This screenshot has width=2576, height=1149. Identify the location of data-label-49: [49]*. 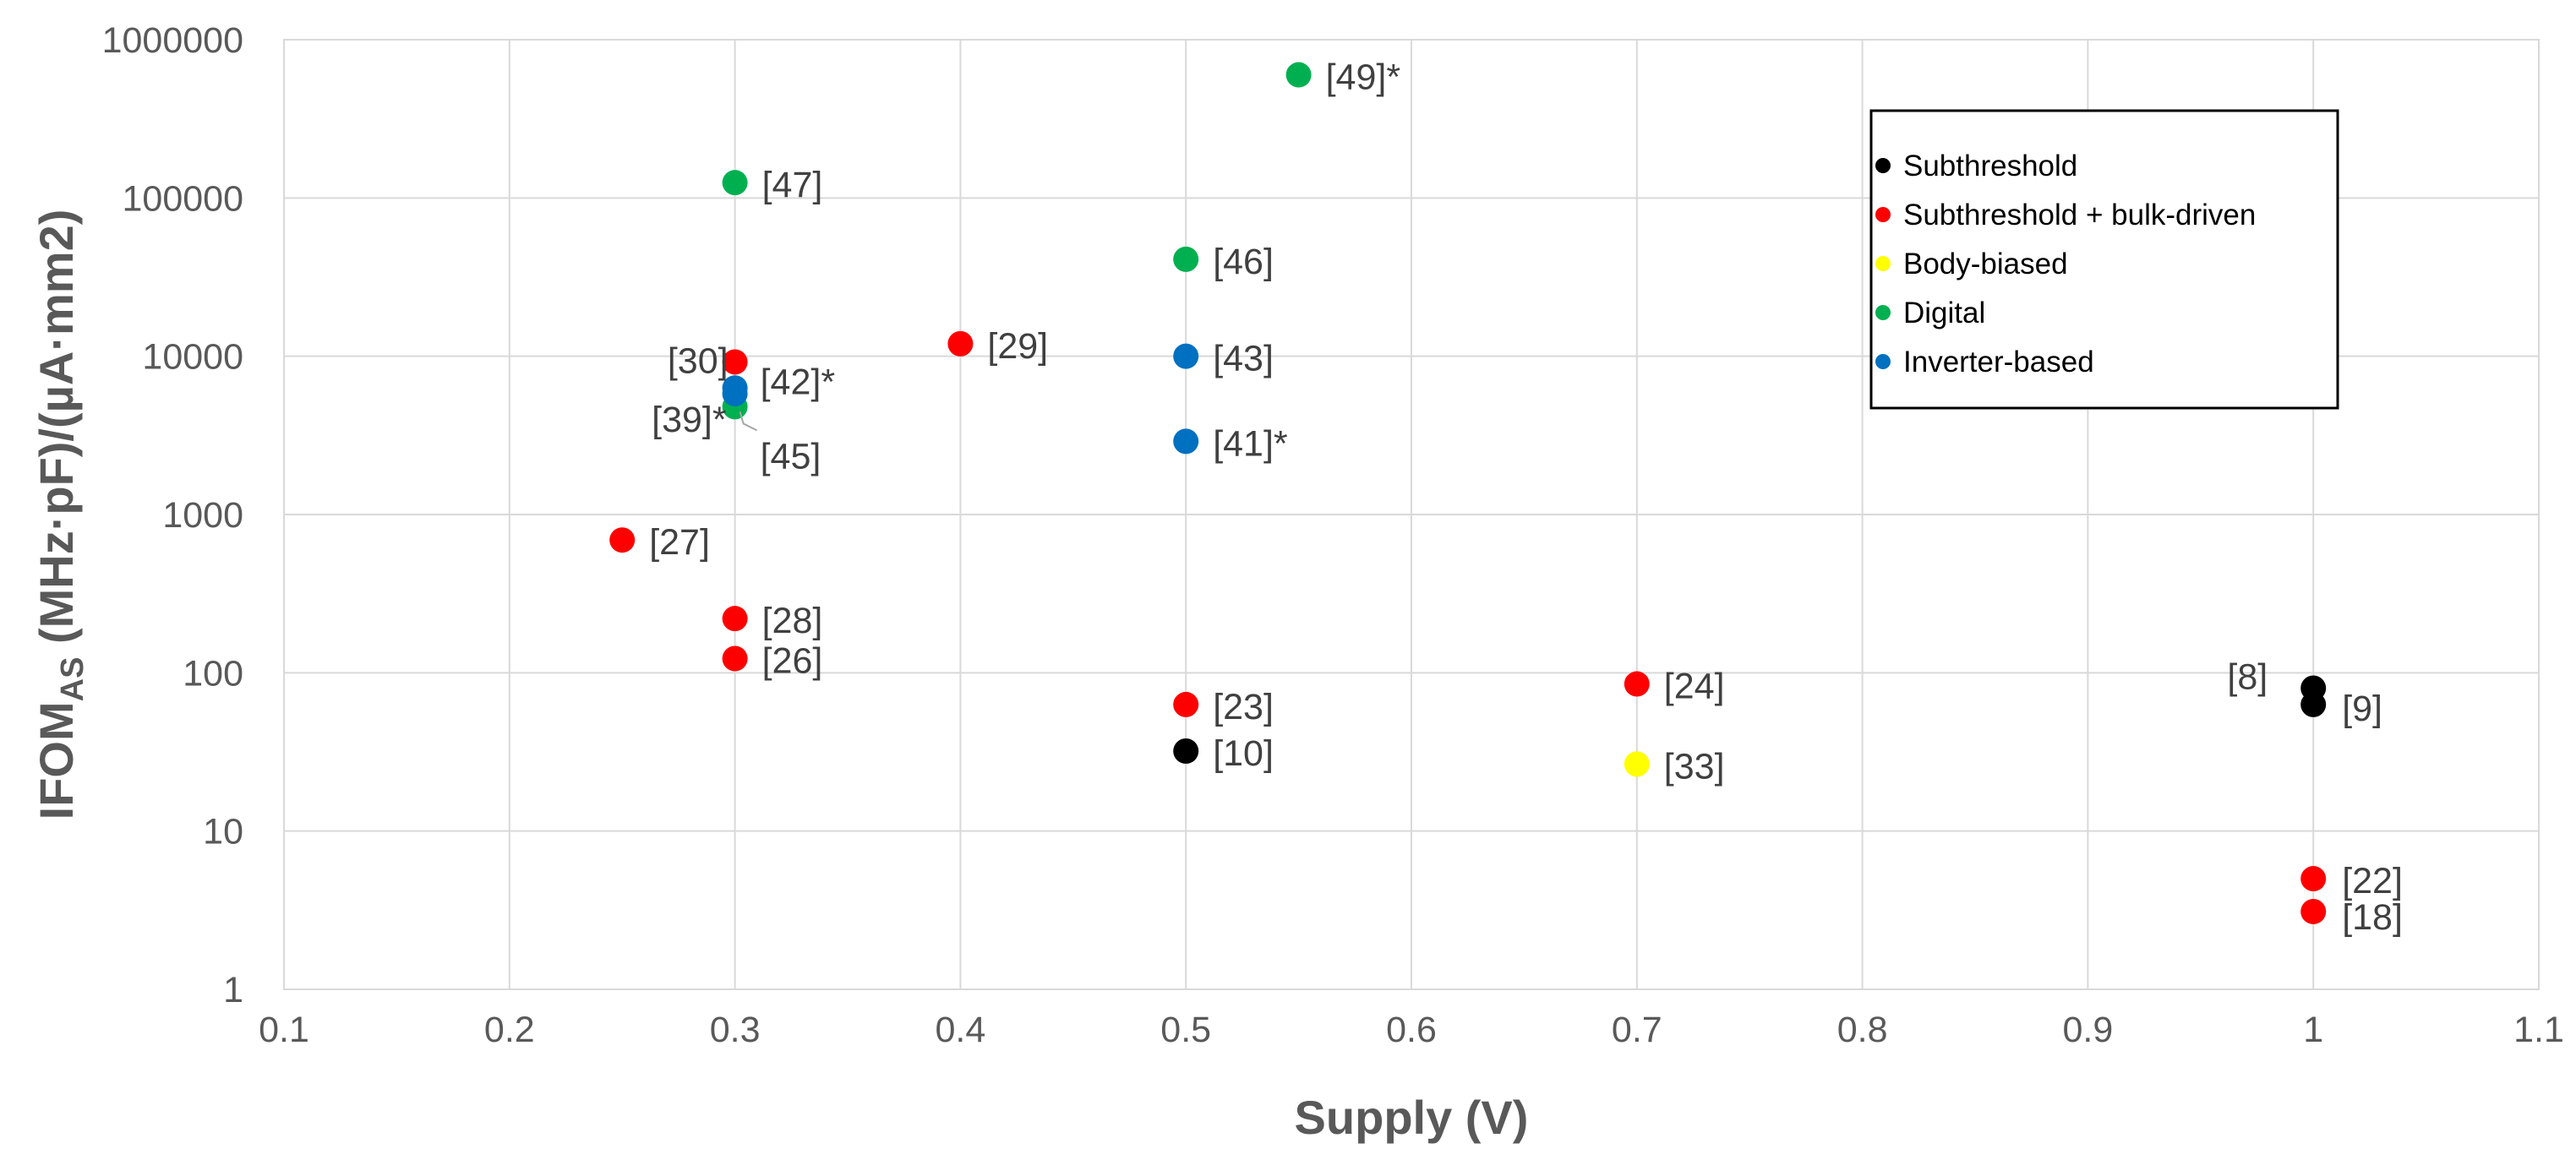
(1363, 77).